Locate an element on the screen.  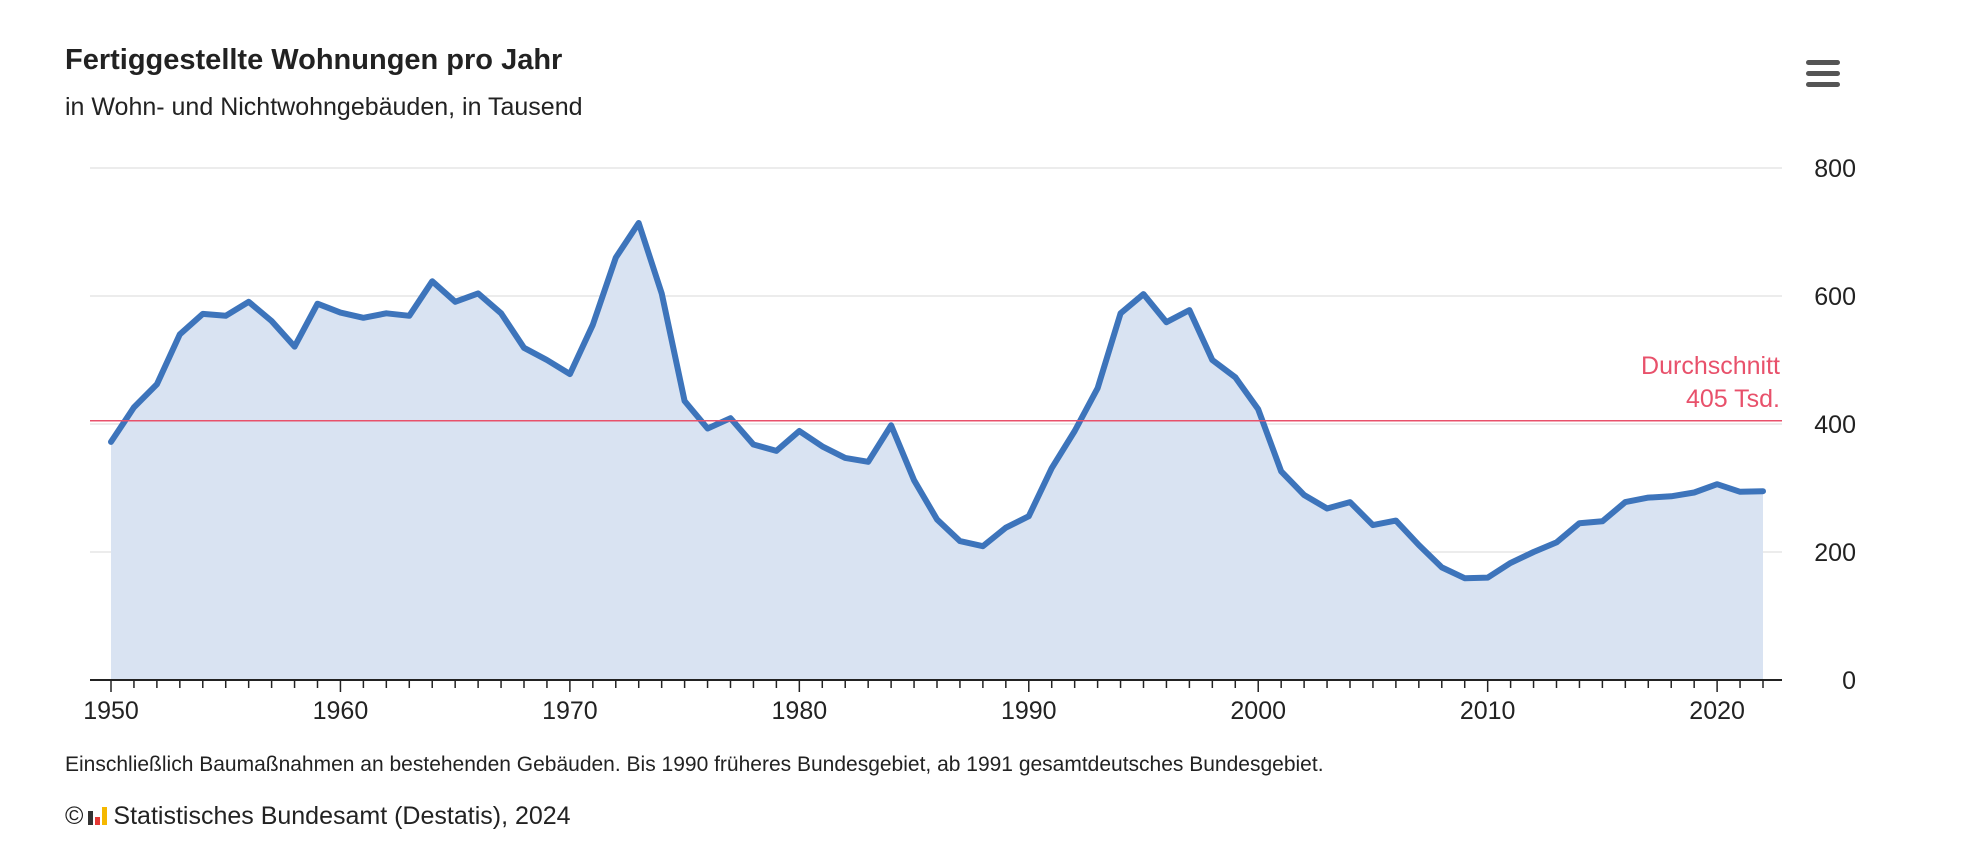
destatis-logo-icon is located at coordinates (97, 817).